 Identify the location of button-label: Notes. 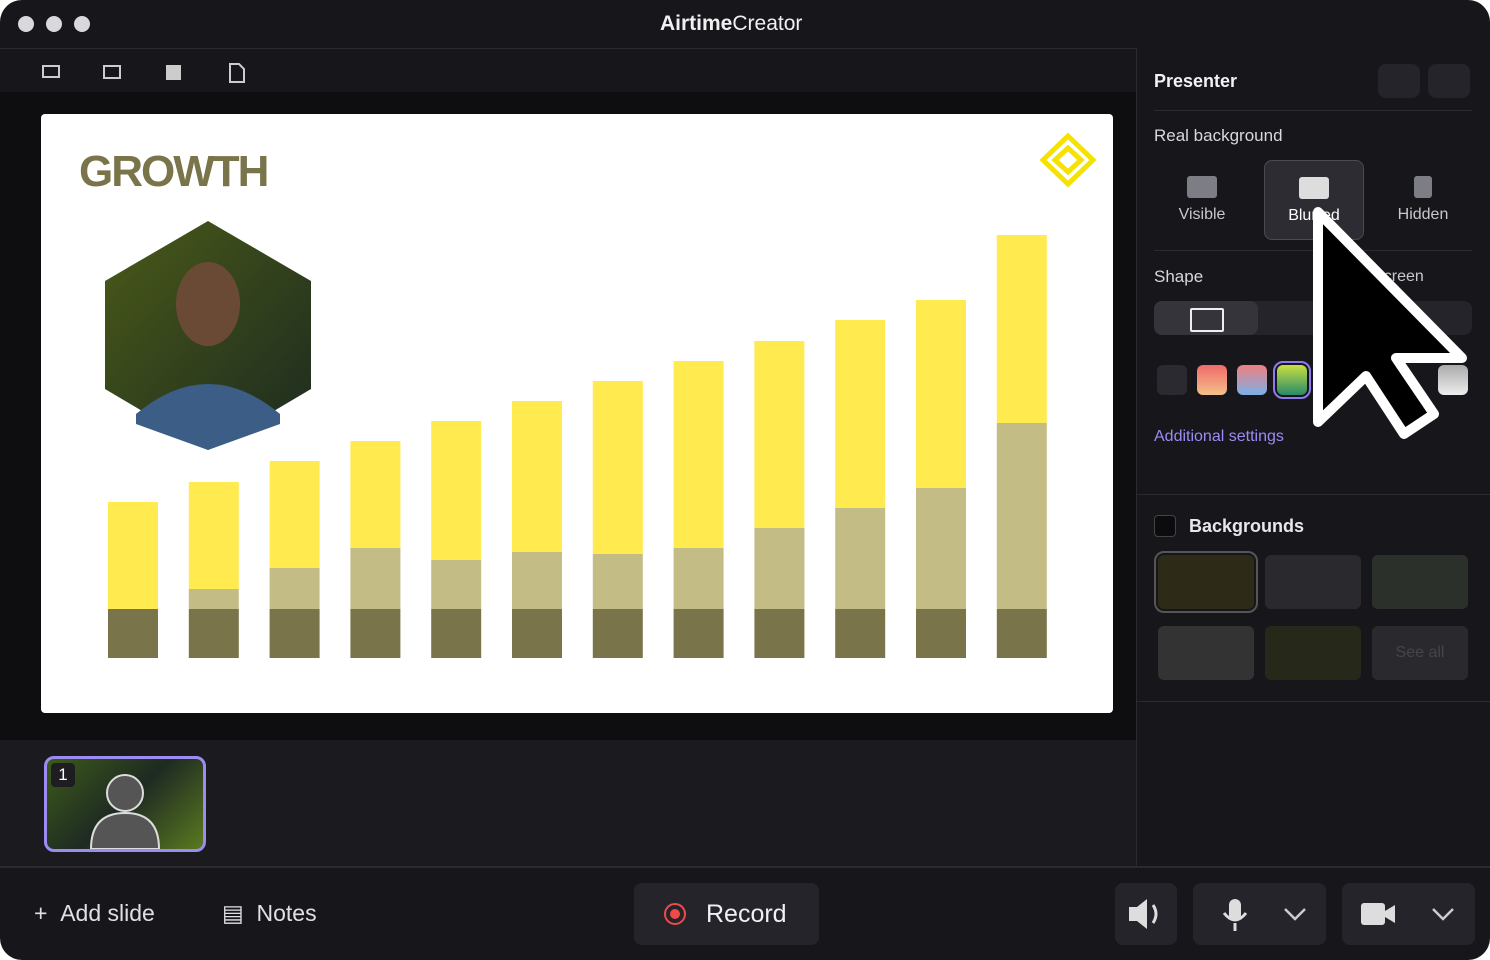
(286, 913).